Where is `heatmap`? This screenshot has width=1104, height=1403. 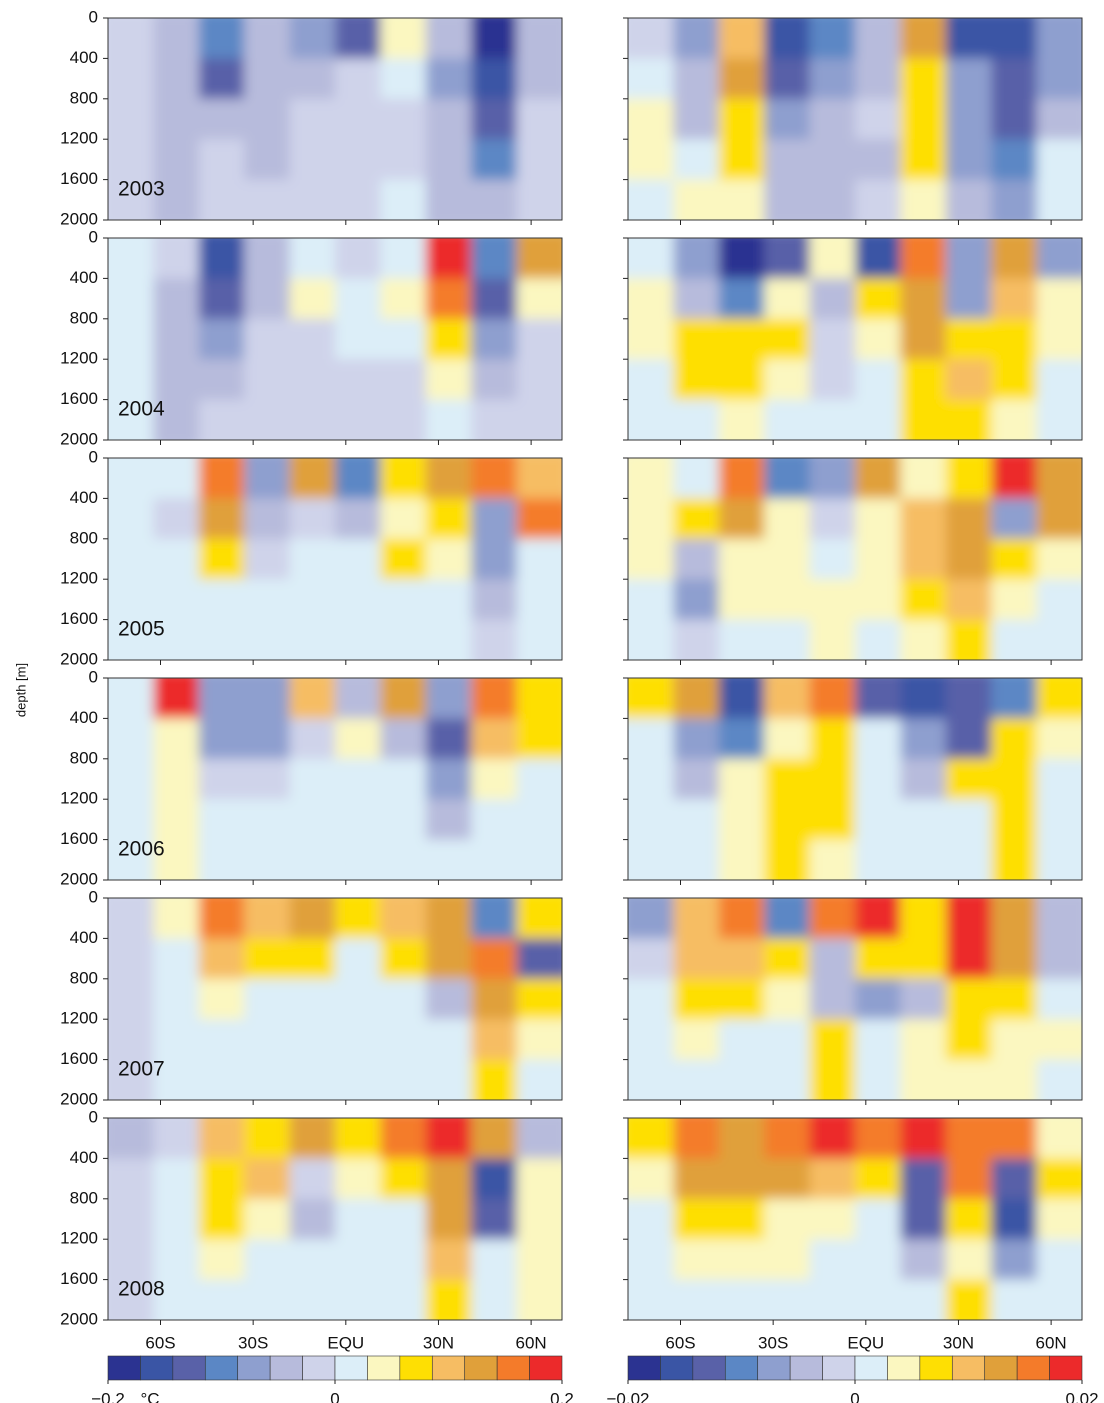
heatmap is located at coordinates (335, 559).